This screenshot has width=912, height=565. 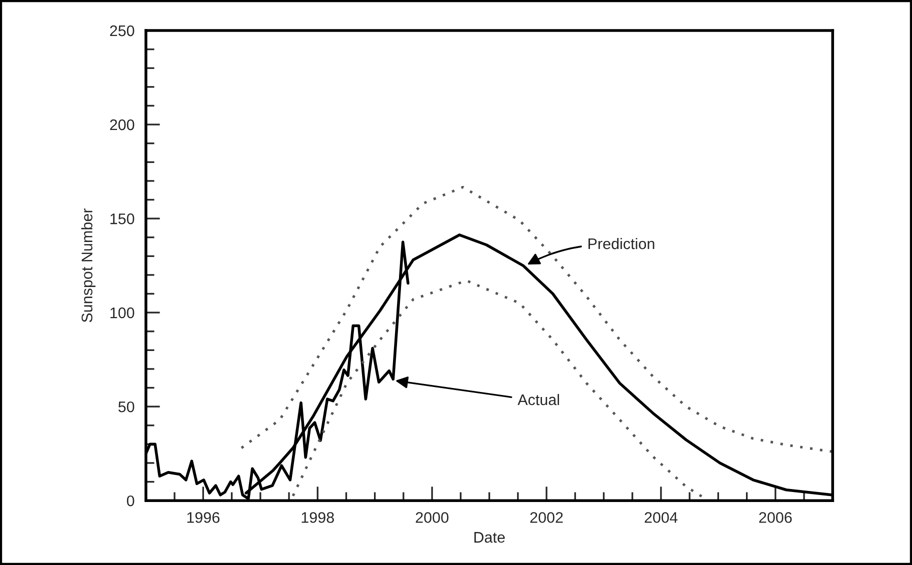 I want to click on y-axis-title: Sunspot Number, so click(x=88, y=265).